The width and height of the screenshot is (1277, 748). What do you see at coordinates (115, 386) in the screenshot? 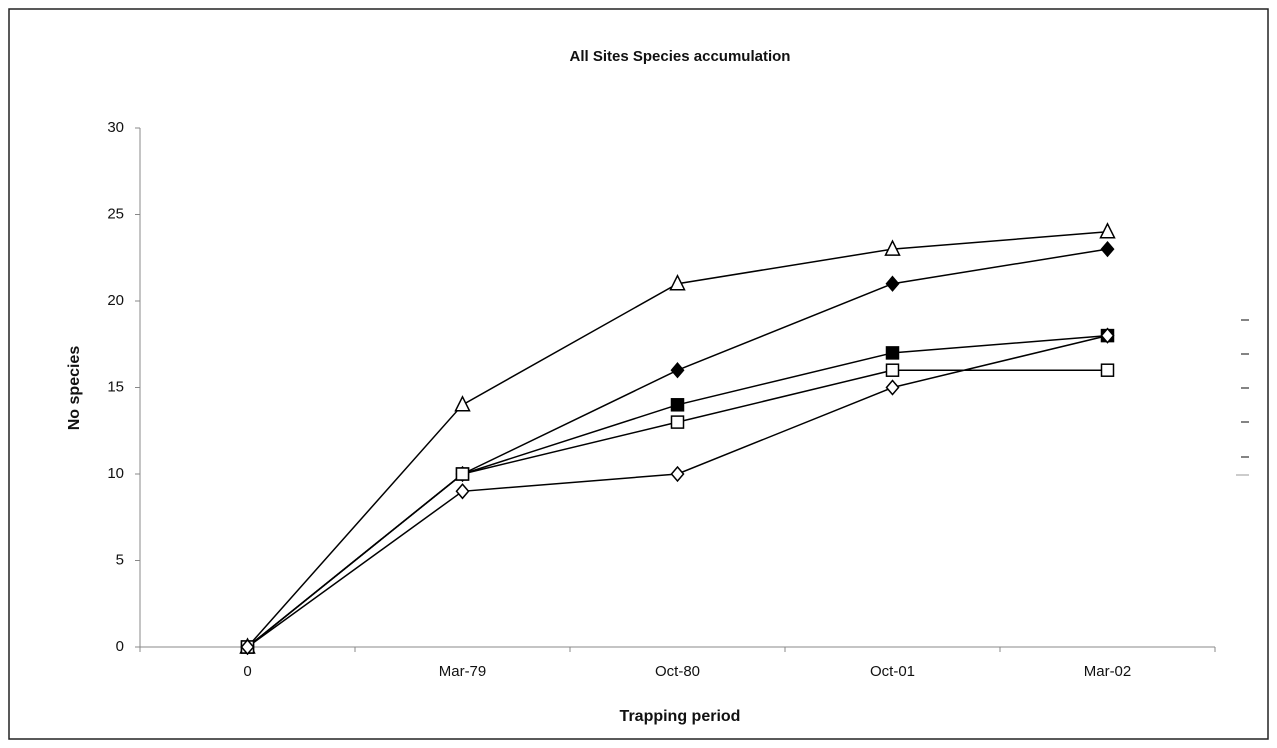
I see `y-tick-label: 15` at bounding box center [115, 386].